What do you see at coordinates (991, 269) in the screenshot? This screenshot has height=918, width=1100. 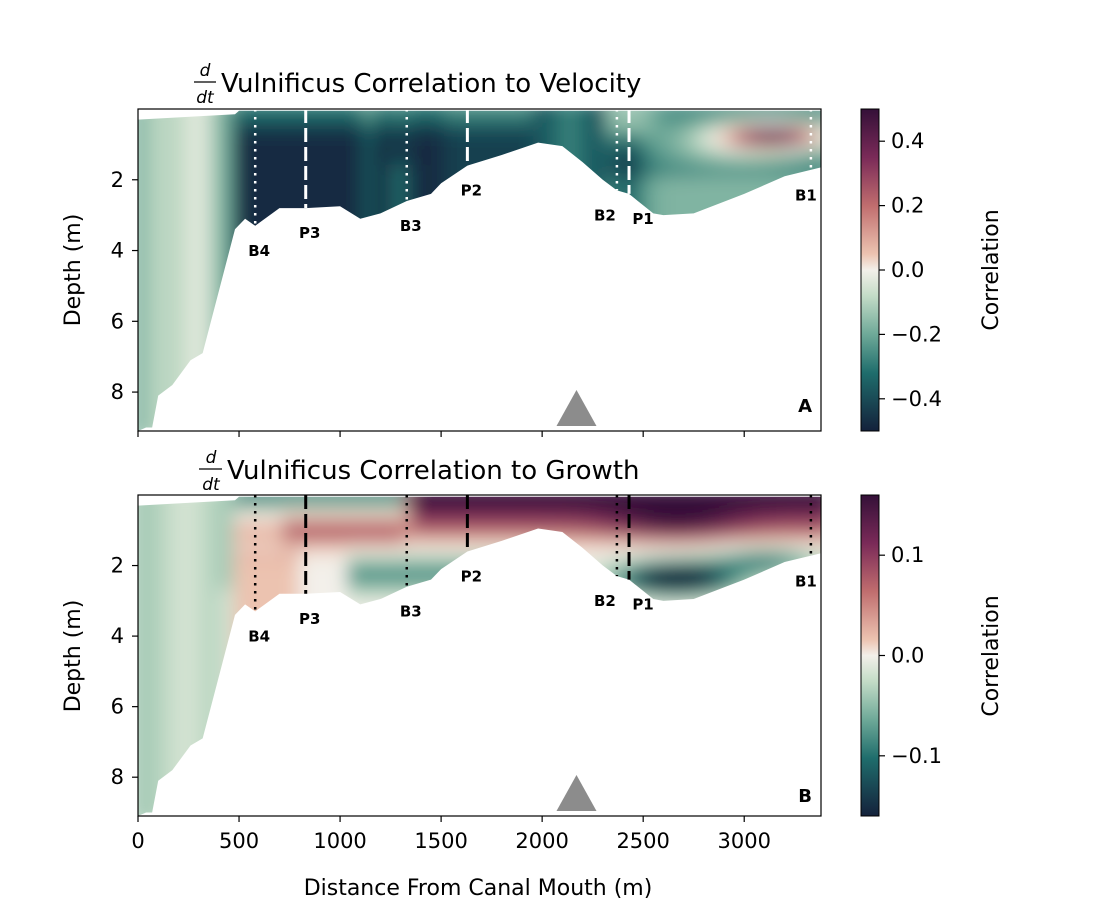 I see `panel-a-colorbar-label: Correlation` at bounding box center [991, 269].